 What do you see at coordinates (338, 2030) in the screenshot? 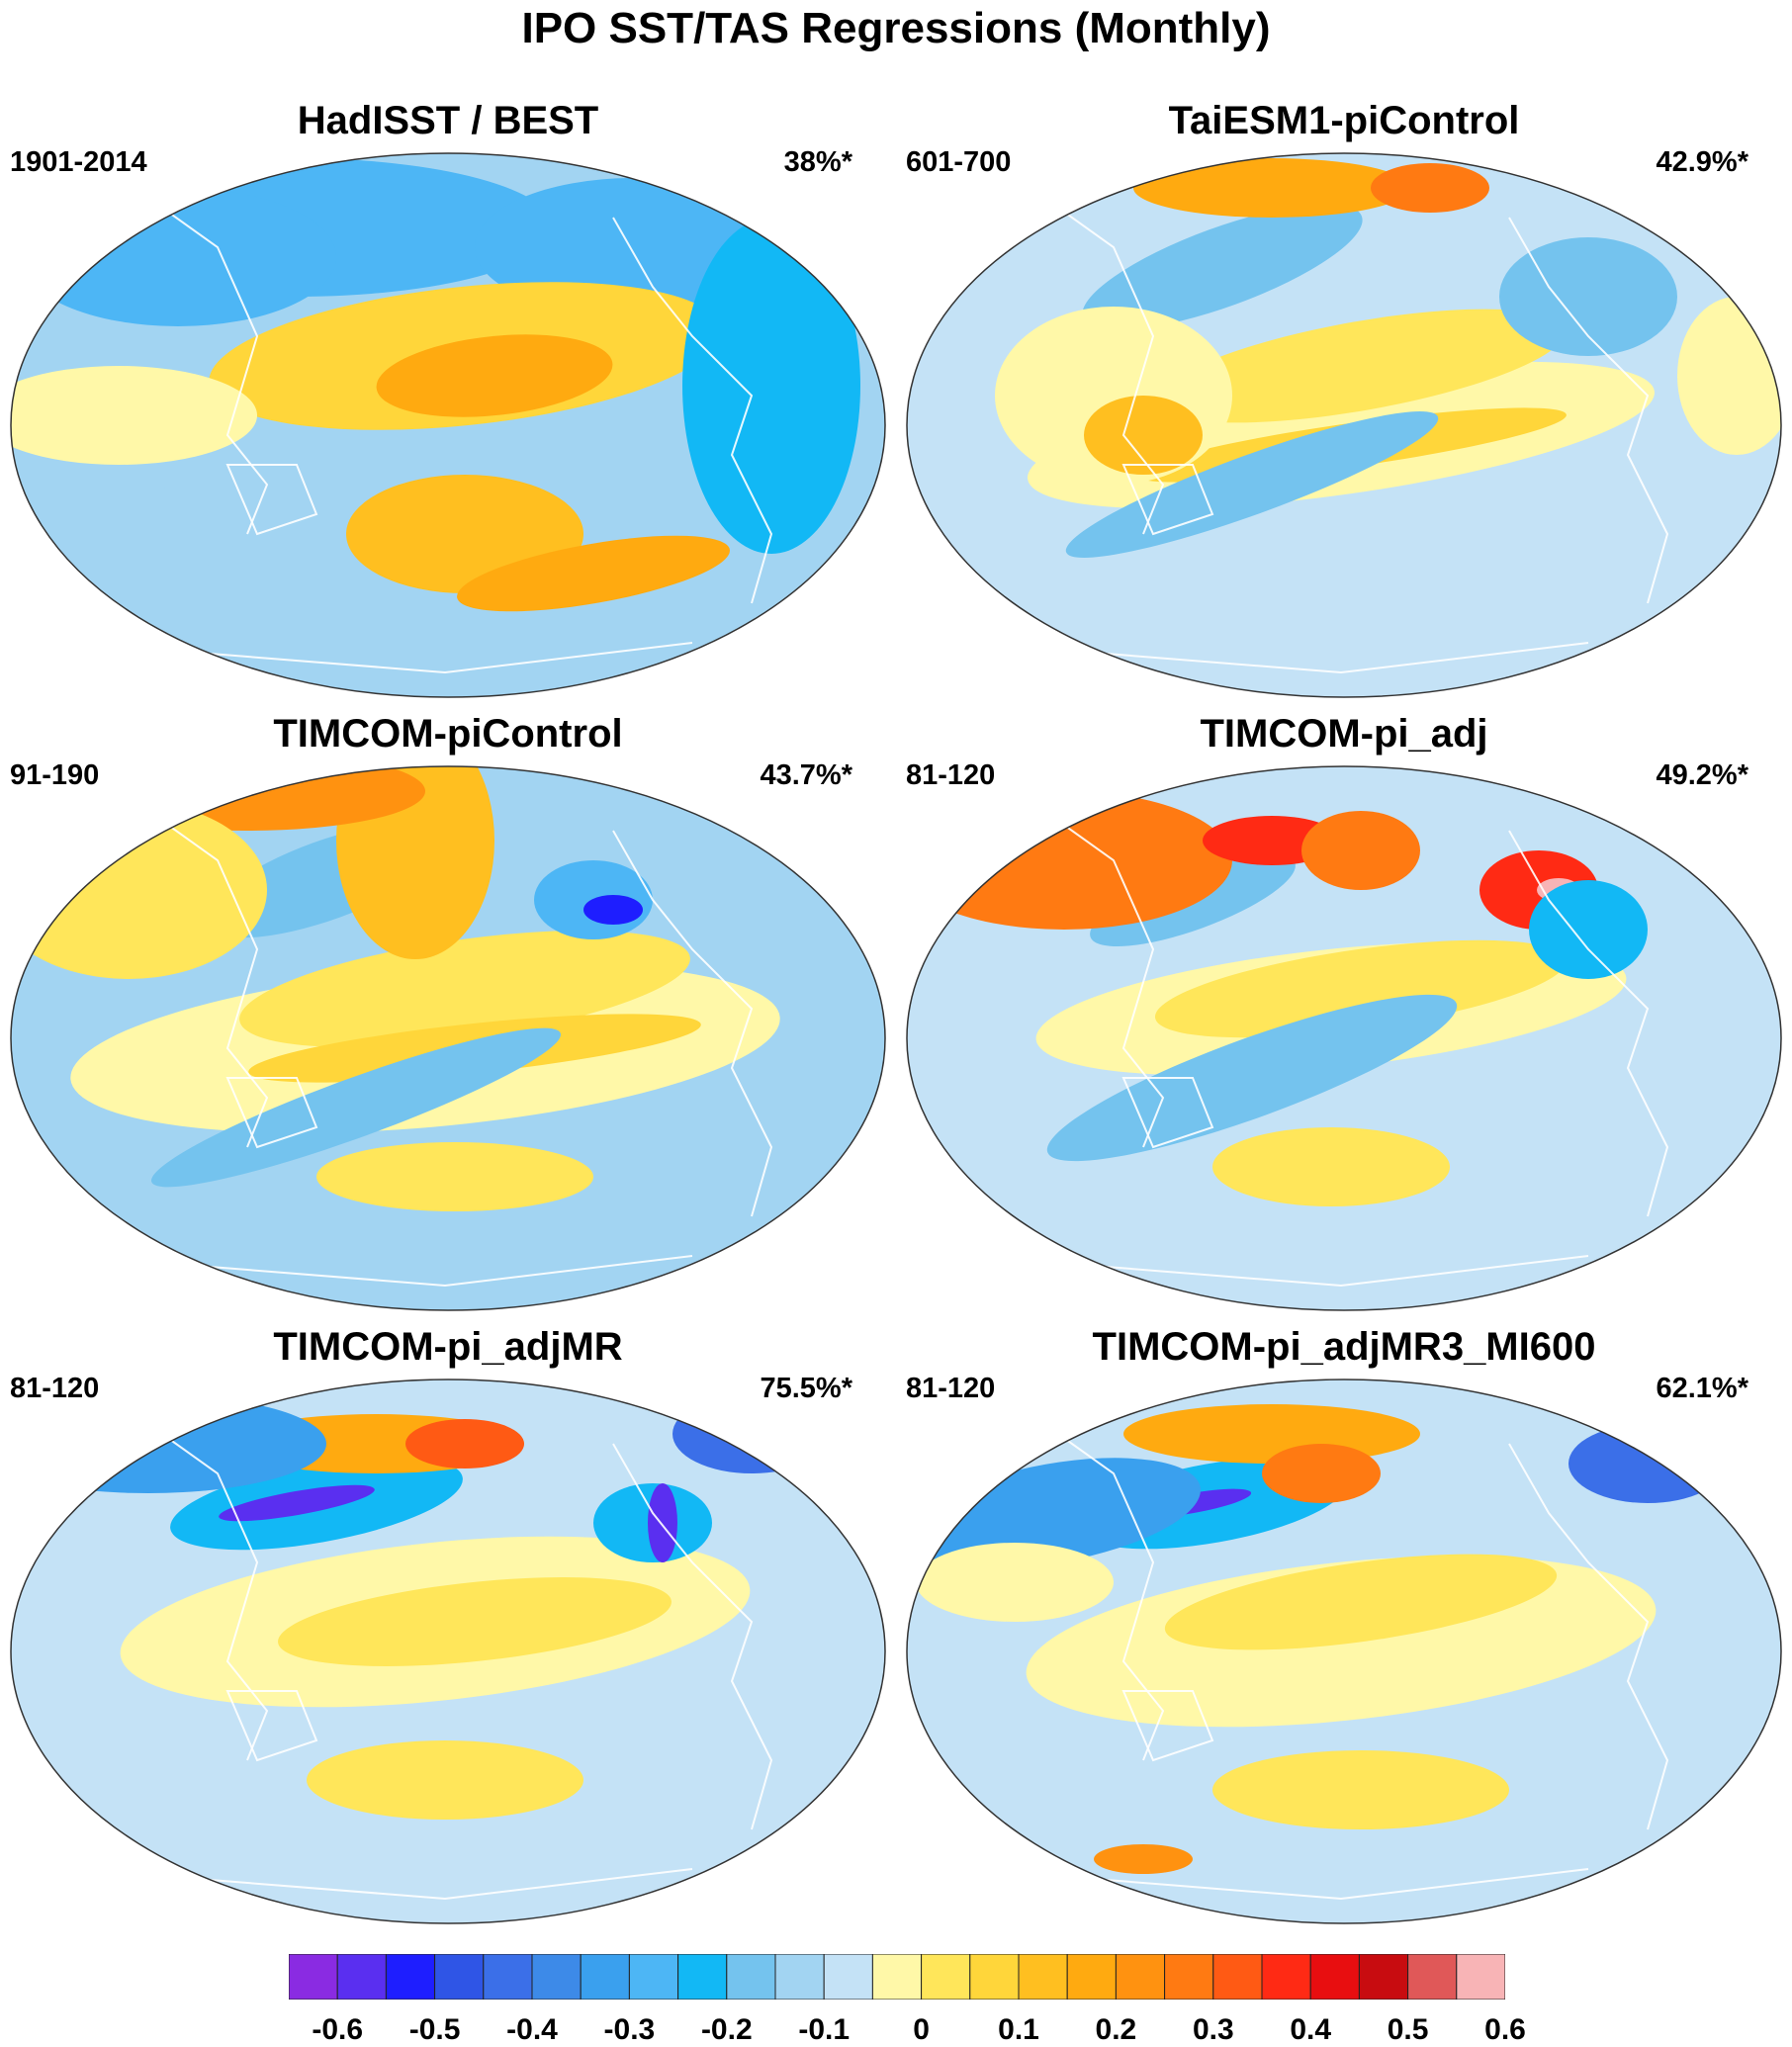
I see `colorbar-tick-label: -0.6` at bounding box center [338, 2030].